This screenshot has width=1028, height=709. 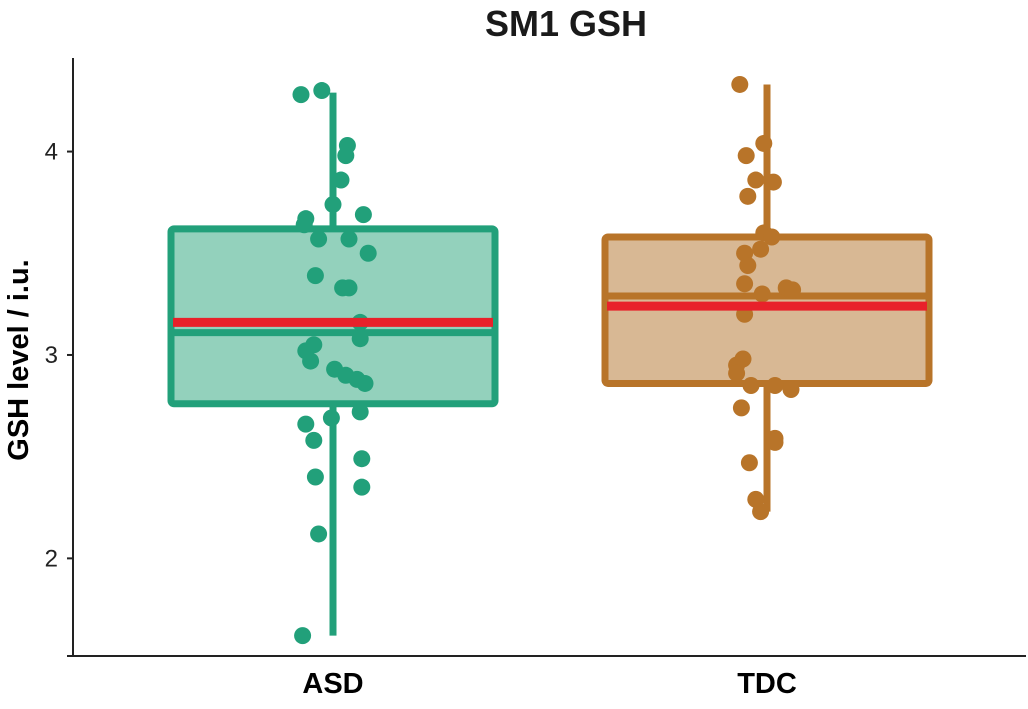 I want to click on x-tick-labels: ASD TDC, so click(x=549, y=684).